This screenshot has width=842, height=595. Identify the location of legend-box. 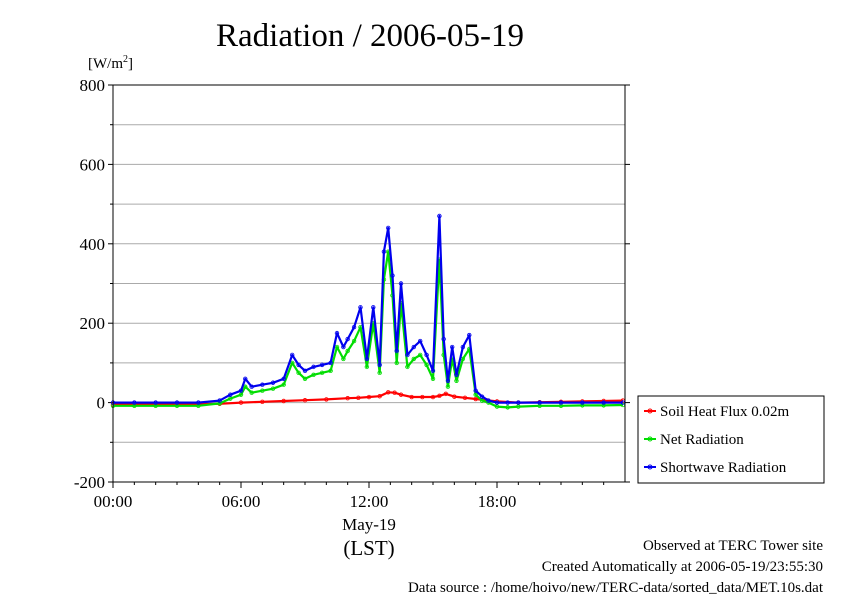
(731, 439).